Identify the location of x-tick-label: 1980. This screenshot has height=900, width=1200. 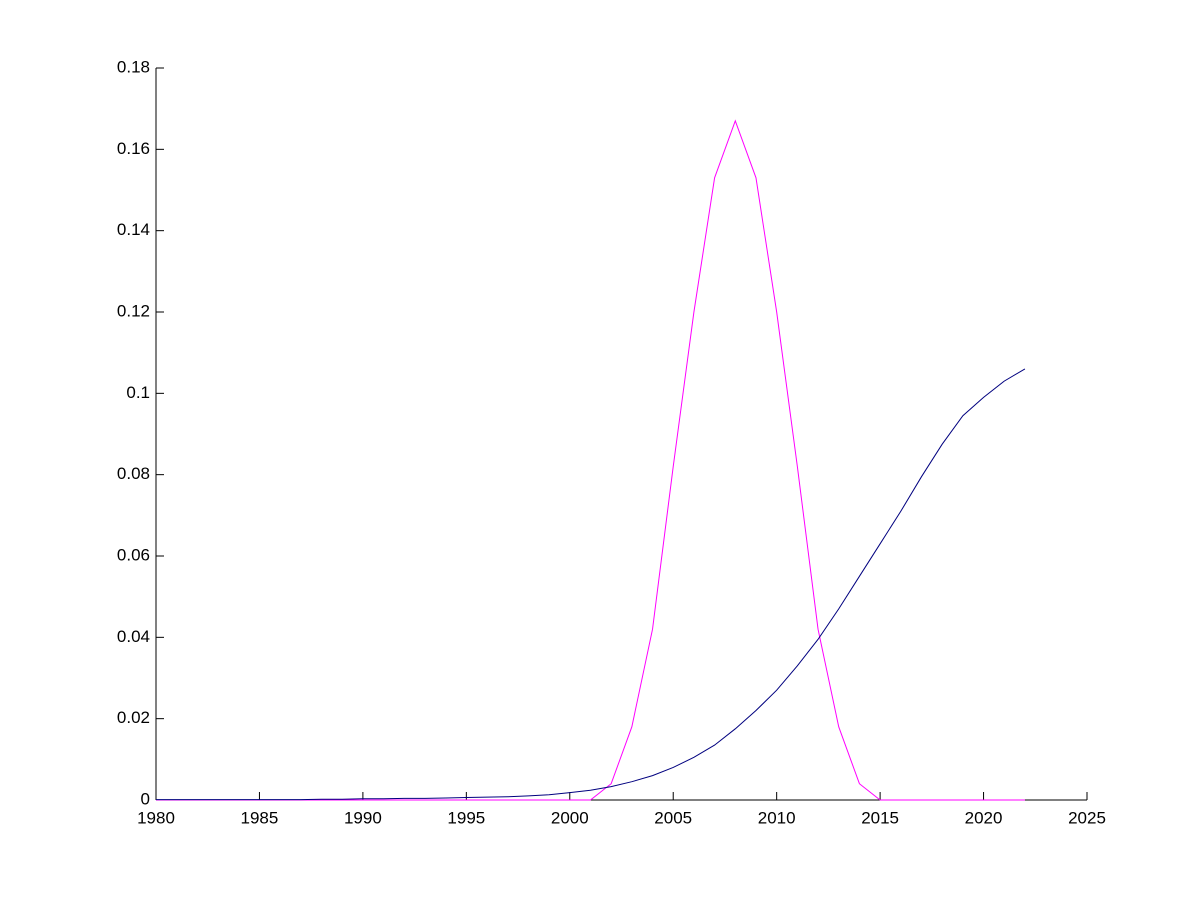
(156, 817).